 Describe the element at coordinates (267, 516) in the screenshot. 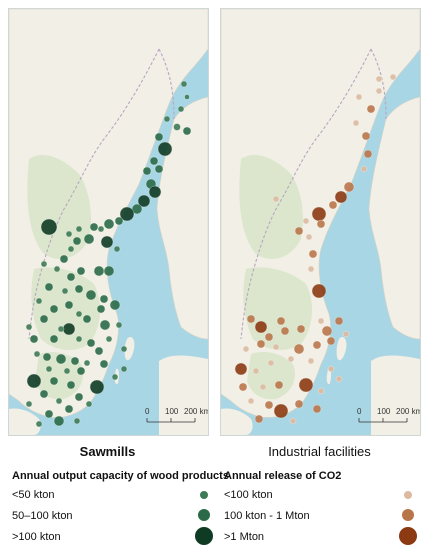

I see `co2-legend-label-medium: 100 kton - 1 Mton` at that location.